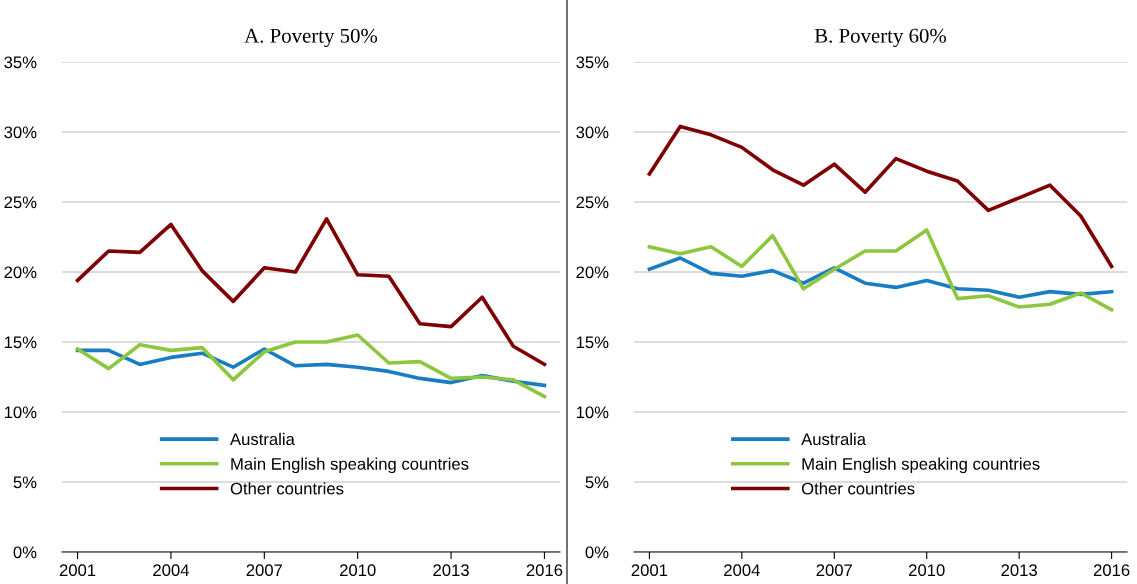 This screenshot has height=584, width=1137. What do you see at coordinates (311, 38) in the screenshot?
I see `chart-title: A. Poverty 50%` at bounding box center [311, 38].